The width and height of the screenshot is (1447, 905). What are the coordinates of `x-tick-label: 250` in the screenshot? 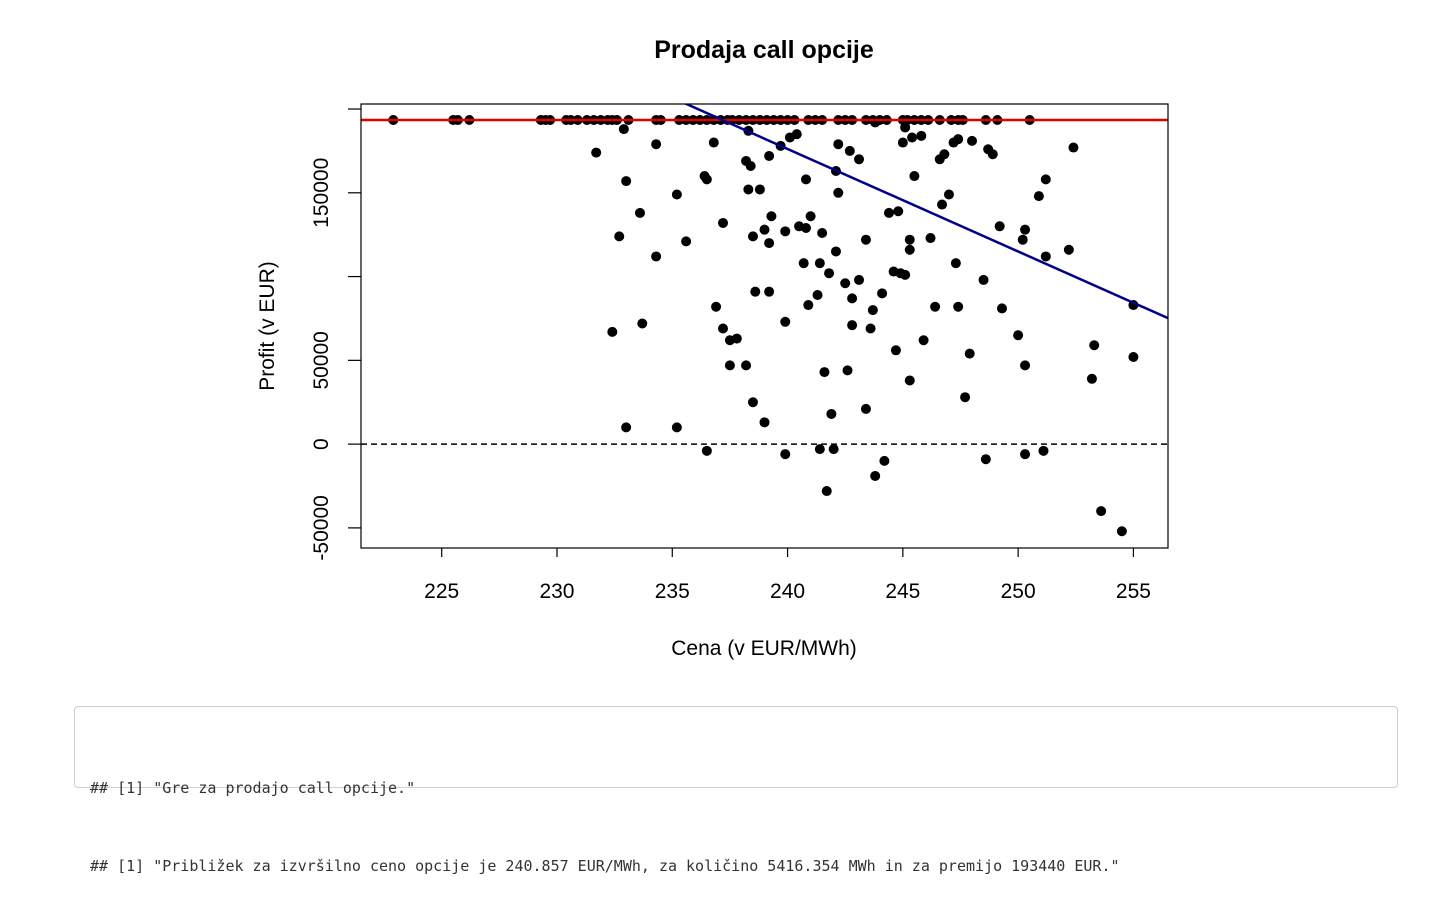 It's located at (1018, 591).